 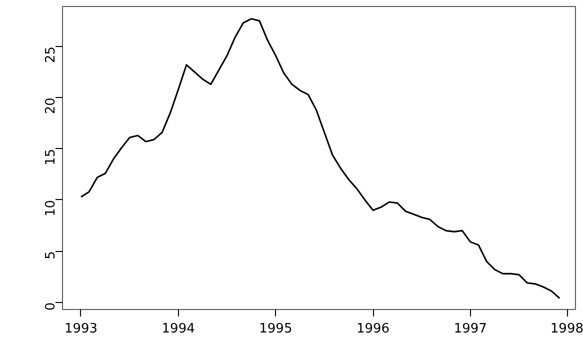 I want to click on y-tick-label: 10, so click(x=51, y=208).